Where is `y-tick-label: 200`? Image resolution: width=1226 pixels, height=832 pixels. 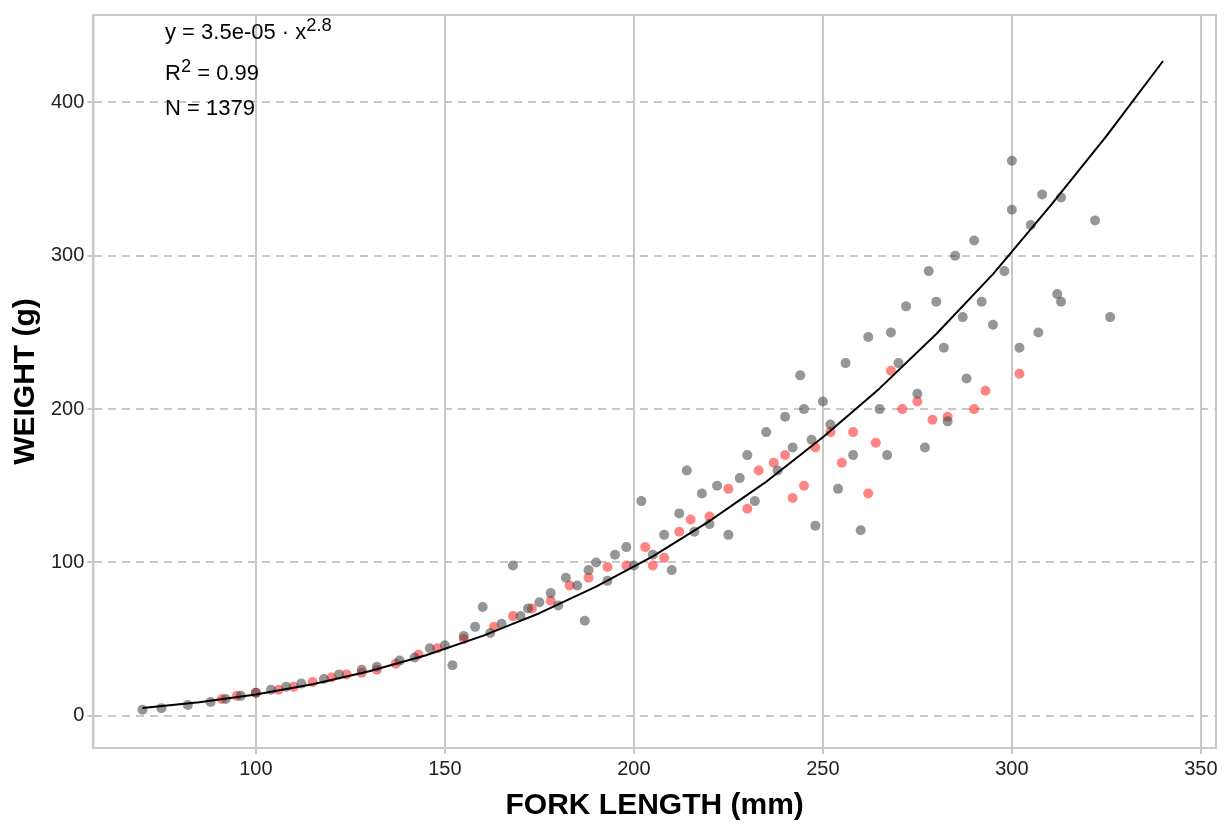
y-tick-label: 200 is located at coordinates (67, 407).